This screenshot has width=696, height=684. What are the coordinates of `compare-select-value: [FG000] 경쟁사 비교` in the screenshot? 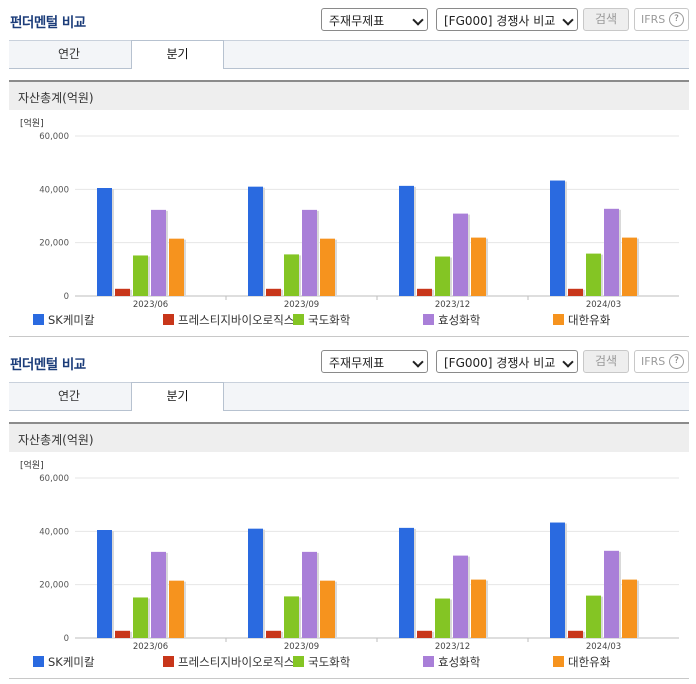 It's located at (500, 363).